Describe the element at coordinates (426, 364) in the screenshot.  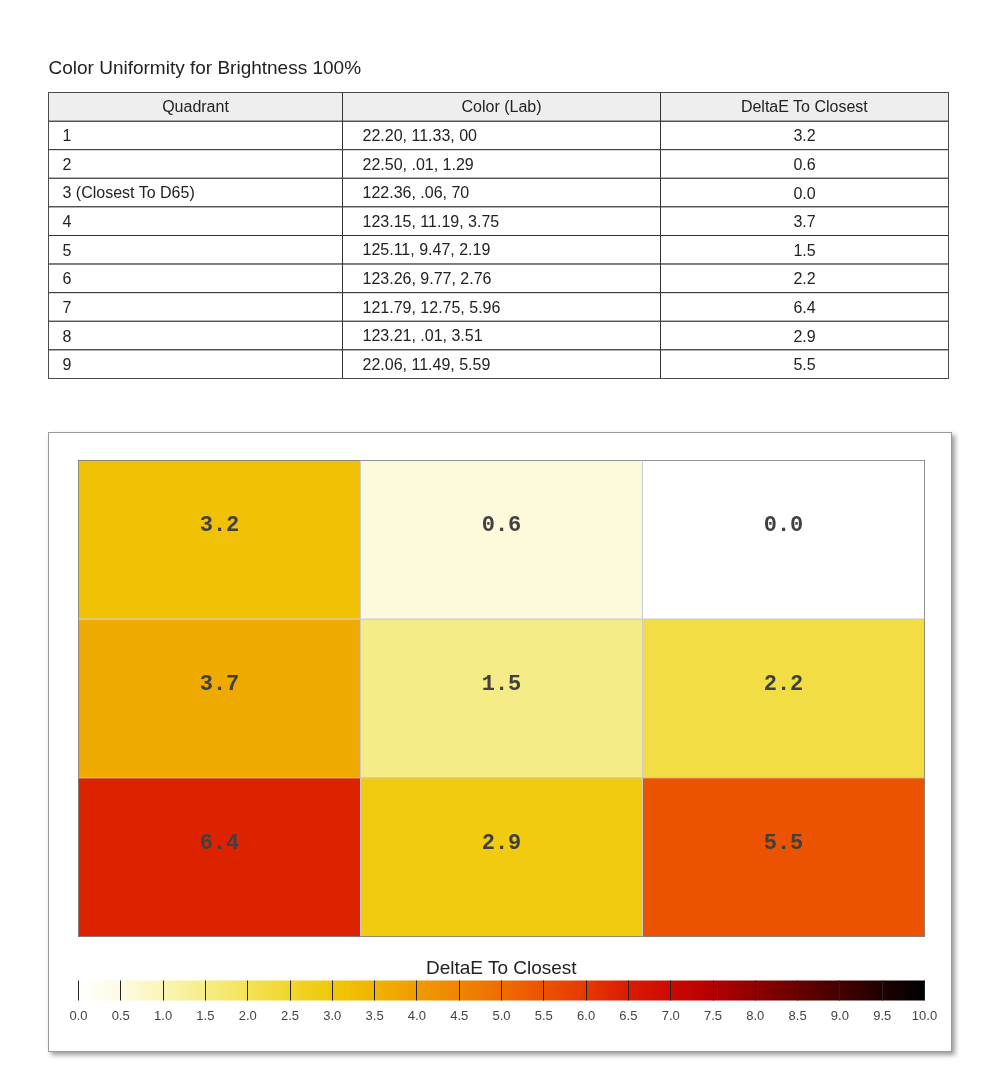
I see `text: 22.06, 11.49, 5.59` at that location.